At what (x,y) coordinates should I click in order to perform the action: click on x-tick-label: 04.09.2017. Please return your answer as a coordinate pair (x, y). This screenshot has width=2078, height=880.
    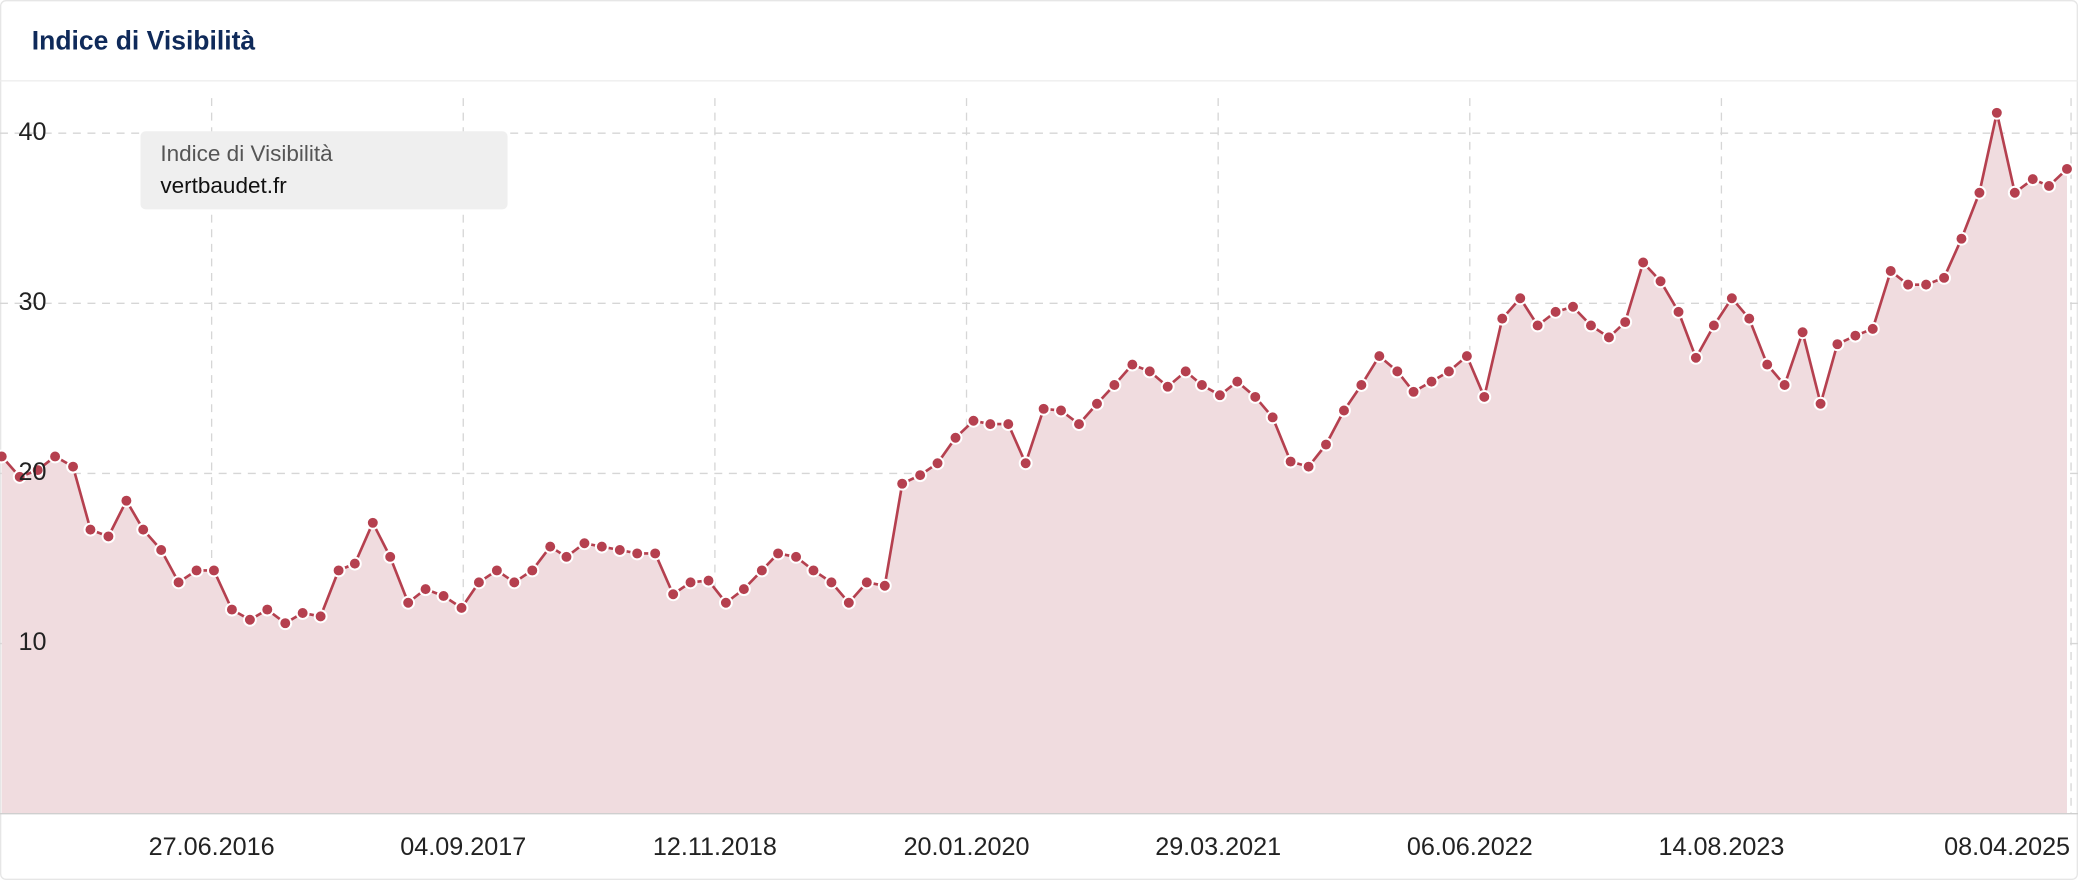
    Looking at the image, I should click on (463, 847).